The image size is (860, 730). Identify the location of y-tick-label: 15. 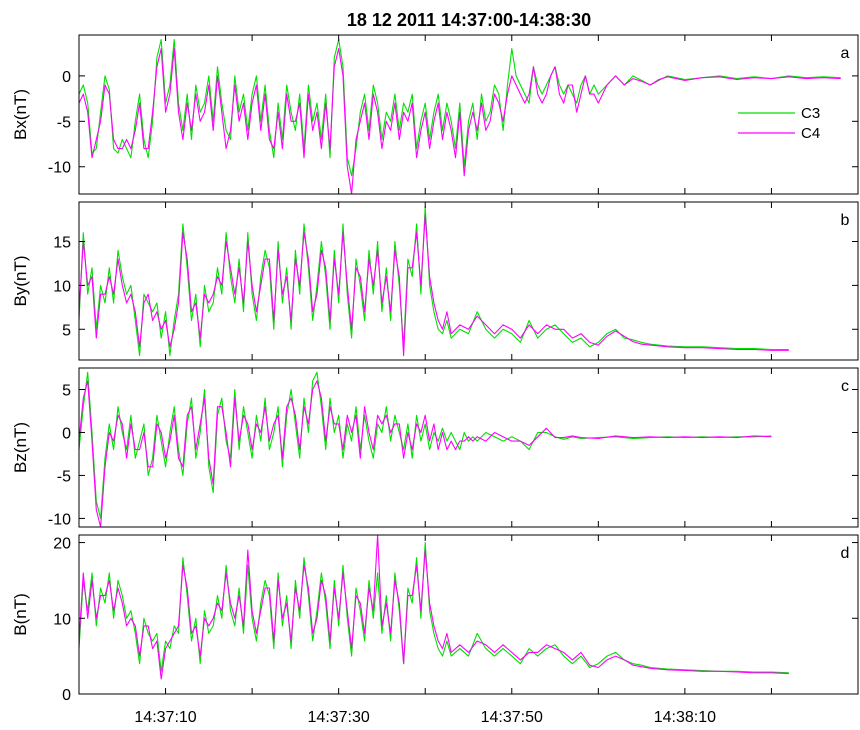
(62, 243).